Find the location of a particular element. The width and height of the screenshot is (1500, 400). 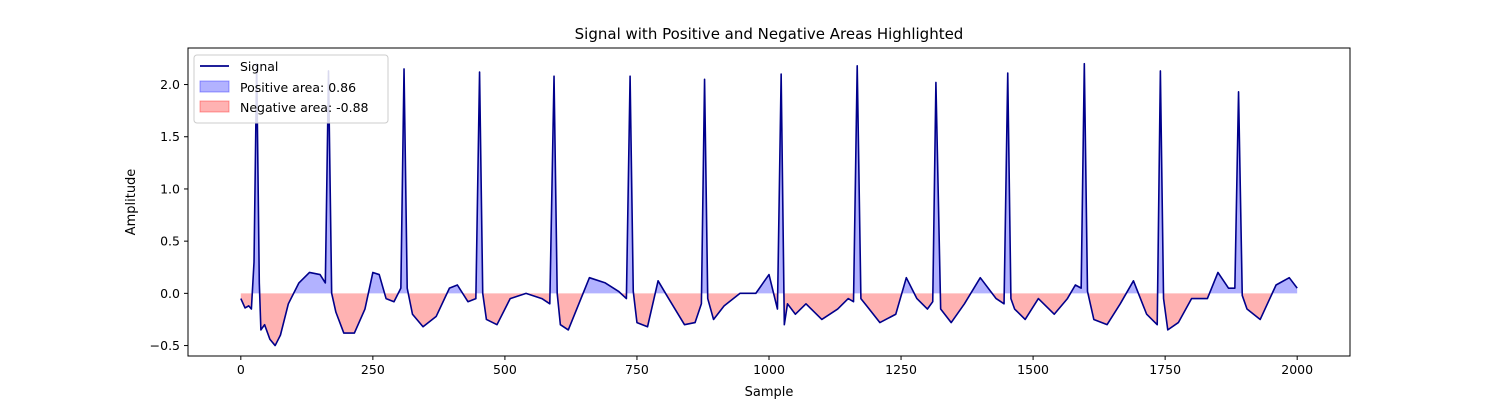

x-tick-label: 1500 is located at coordinates (1033, 369).